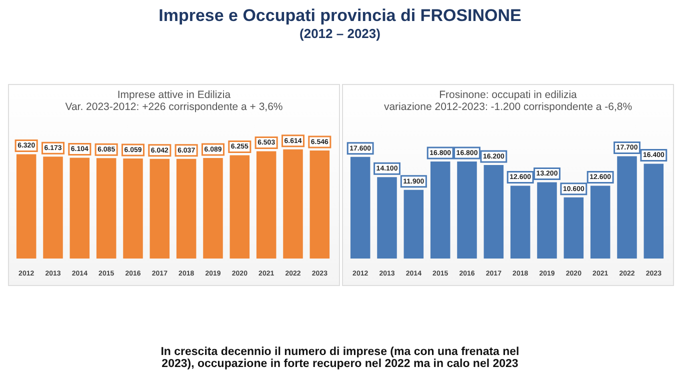 This screenshot has height=383, width=680. I want to click on text: In crescita decennio il numero di imprese (ma con una frenata nel 2023), occupazione in forte recupero nel 2022 ma in calo nel 2023, so click(340, 358).